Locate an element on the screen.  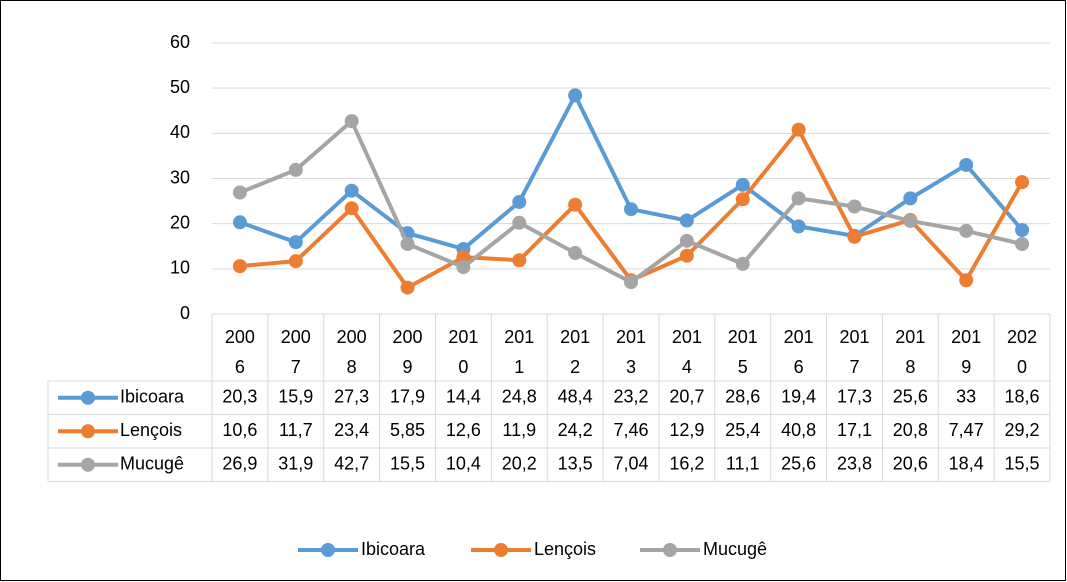
legend-label: Ibicoara is located at coordinates (393, 549).